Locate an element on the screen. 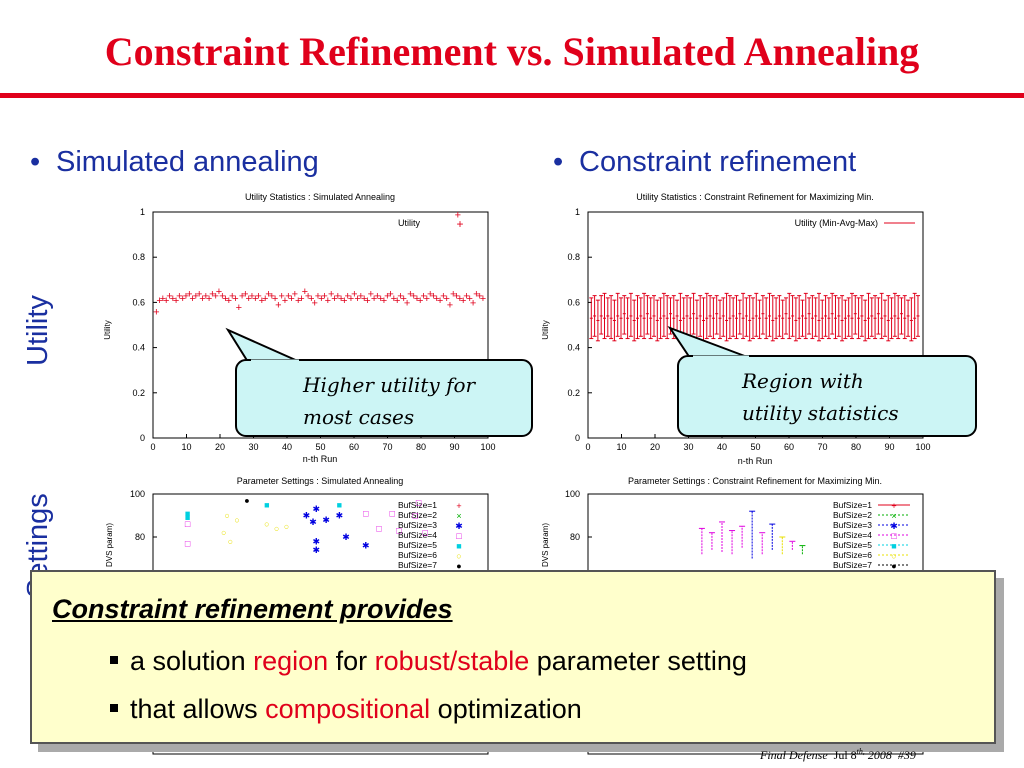 The height and width of the screenshot is (768, 1024). legend-marker: ✱ is located at coordinates (459, 526).